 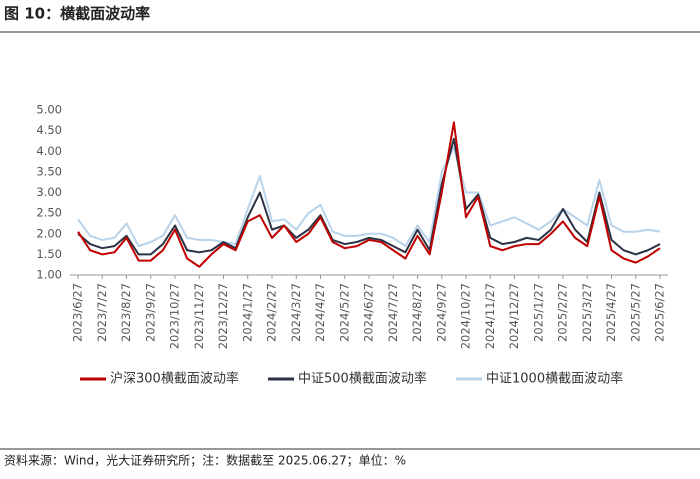 What do you see at coordinates (78, 312) in the screenshot?
I see `x-tick-label: 2023/6/27` at bounding box center [78, 312].